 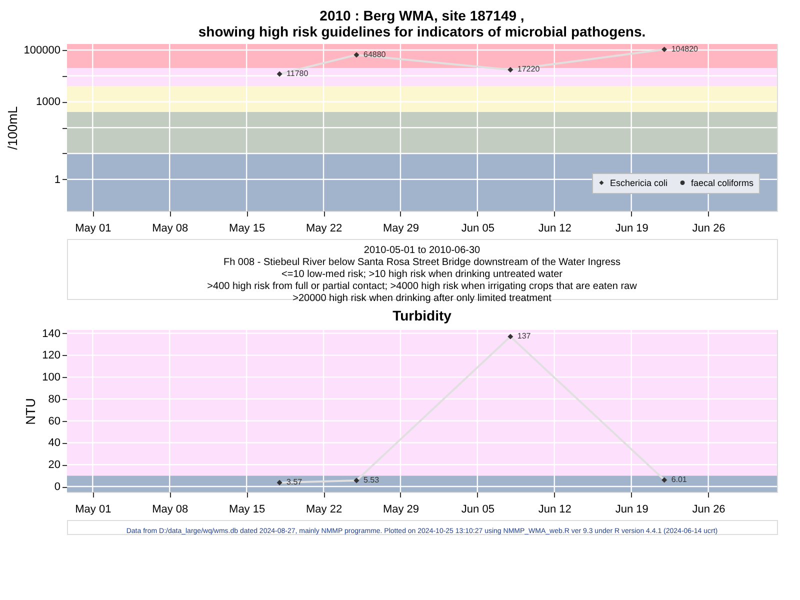 I want to click on data-label: 104820, so click(x=685, y=49).